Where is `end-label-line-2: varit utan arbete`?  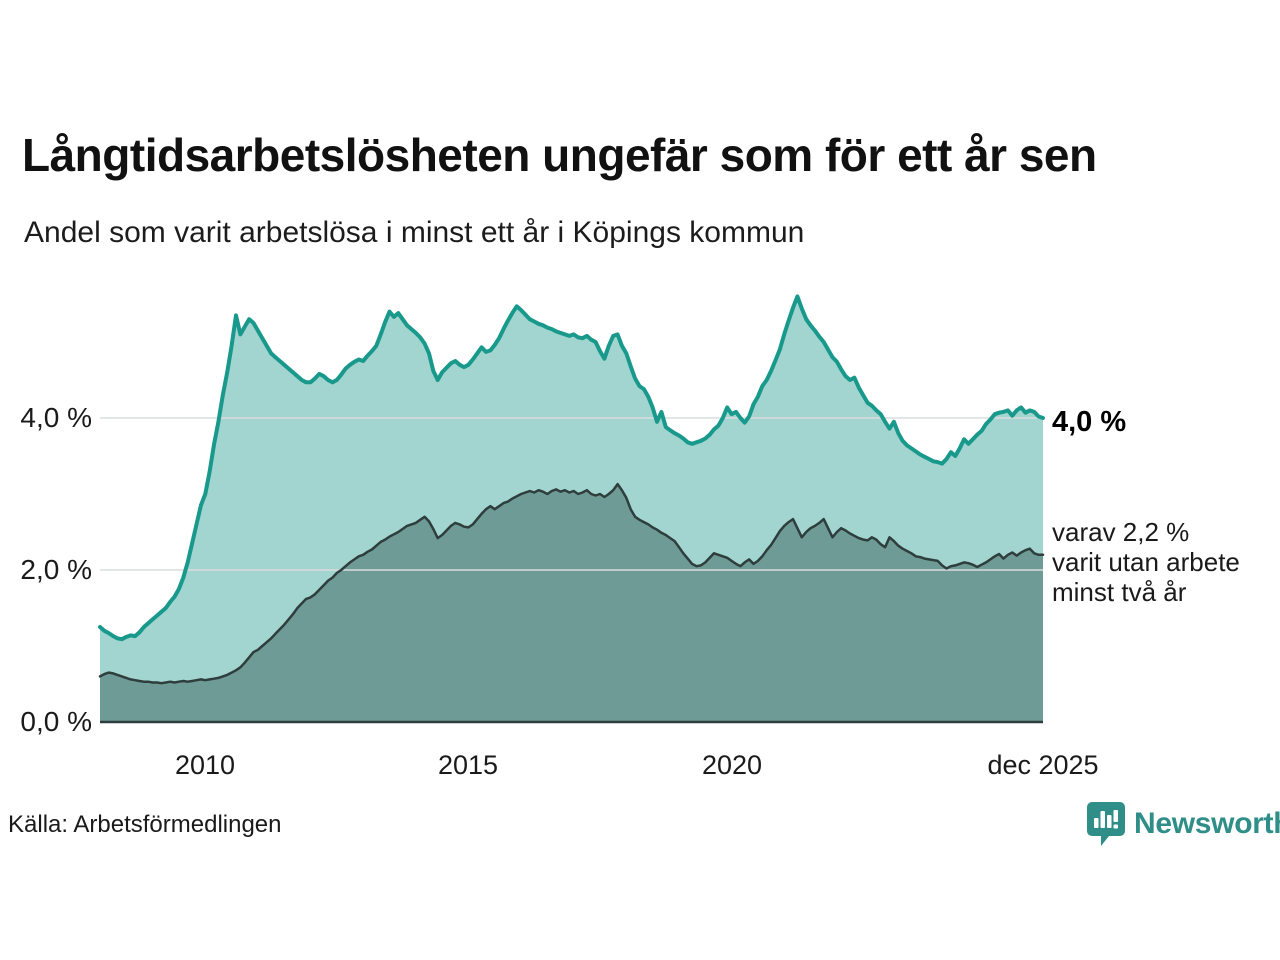 end-label-line-2: varit utan arbete is located at coordinates (1146, 562).